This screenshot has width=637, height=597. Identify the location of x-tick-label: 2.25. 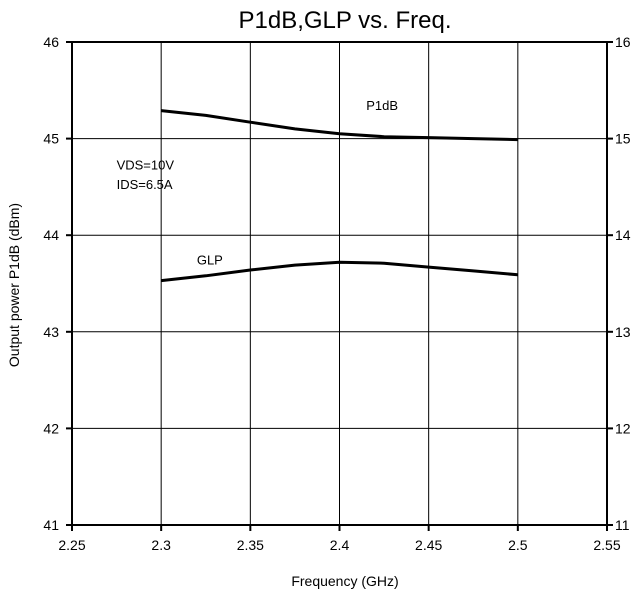
(71, 545).